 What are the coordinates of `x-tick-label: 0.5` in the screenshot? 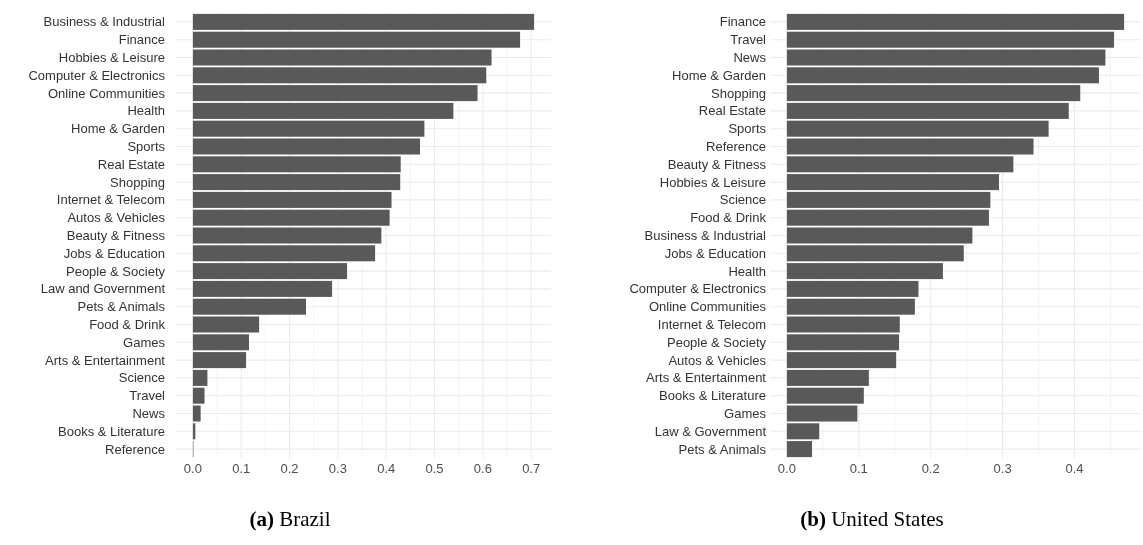 It's located at (434, 468).